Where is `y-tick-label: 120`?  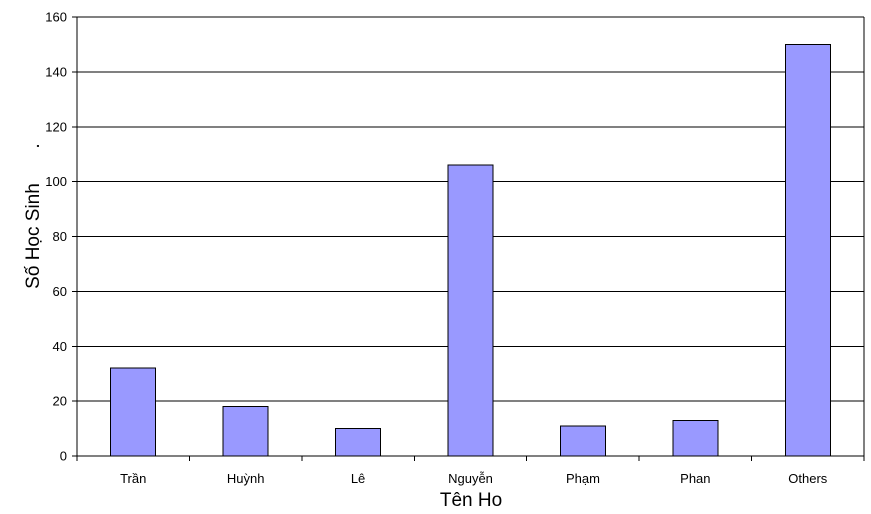 y-tick-label: 120 is located at coordinates (56, 126).